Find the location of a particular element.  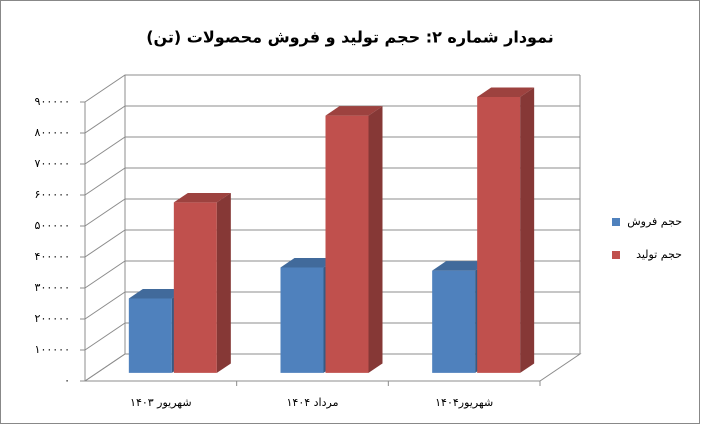

y-tick-label: ۲۰۰۰۰۰ is located at coordinates (52, 318).